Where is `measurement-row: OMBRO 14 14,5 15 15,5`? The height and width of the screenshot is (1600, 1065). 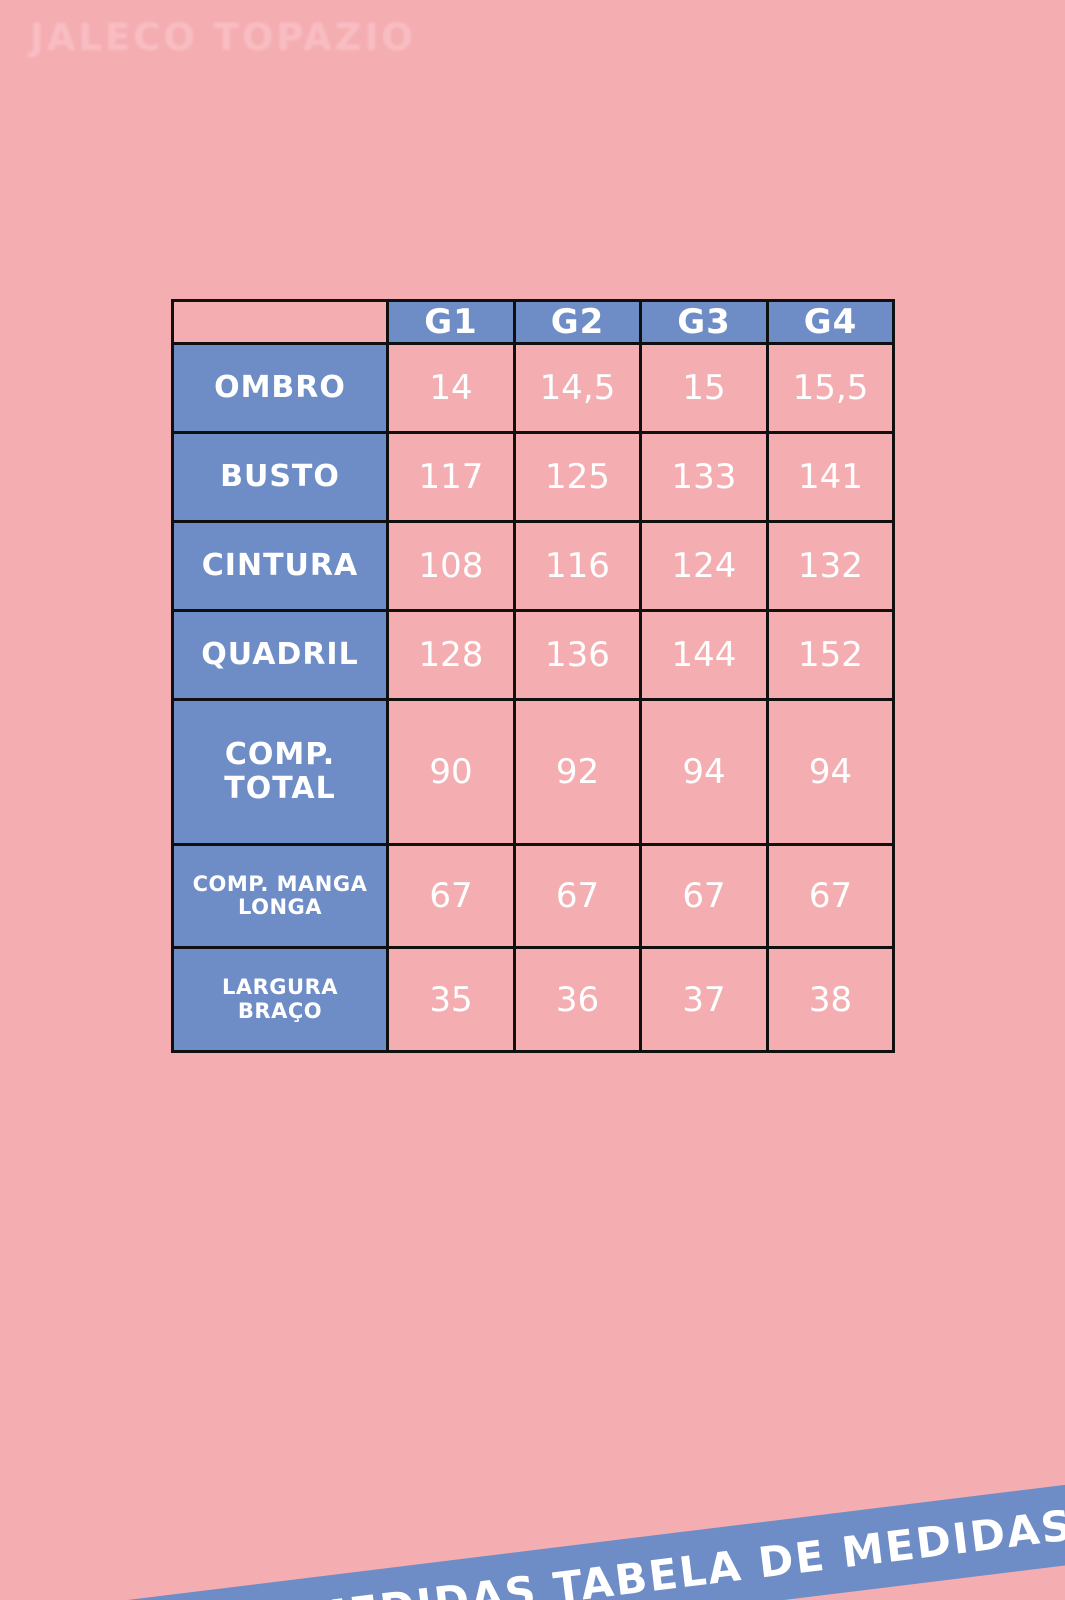
measurement-row: OMBRO 14 14,5 15 15,5 is located at coordinates (533, 388).